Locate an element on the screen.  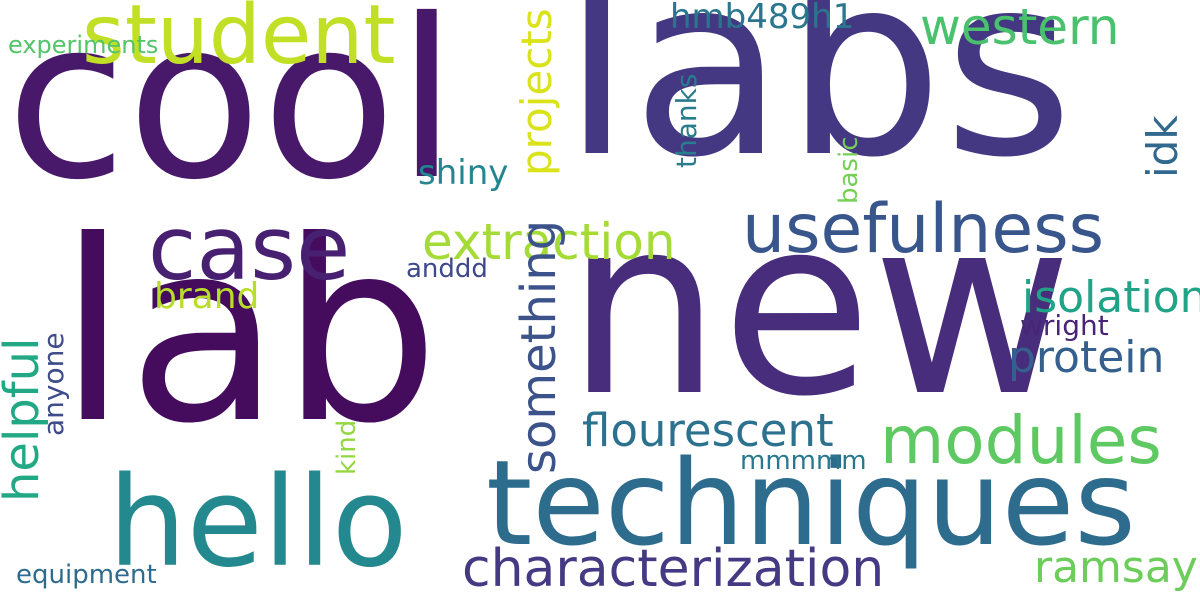
word-hmb489h1: brand is located at coordinates (207, 296).